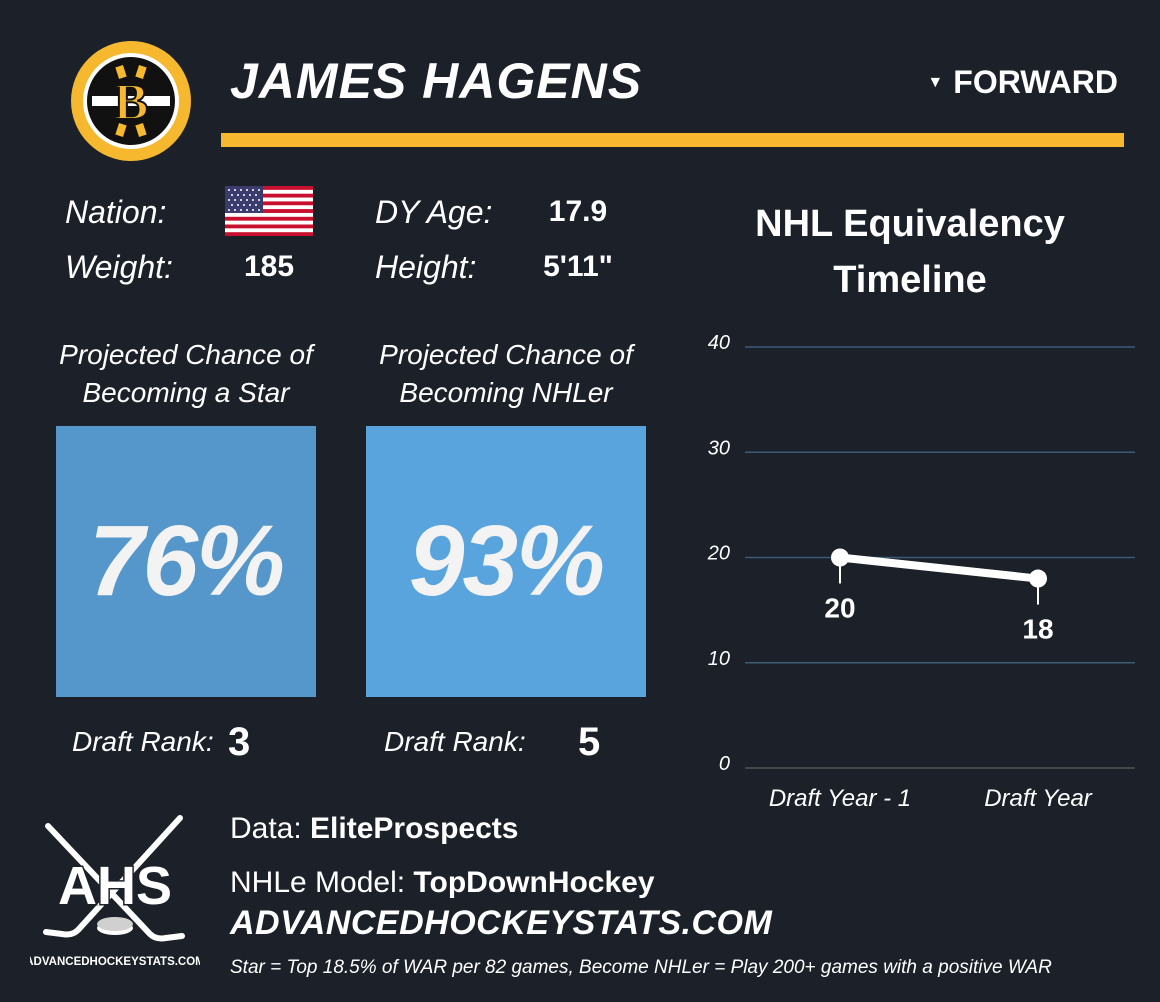 This screenshot has width=1160, height=1002. I want to click on model-credit-prefix: NHLe Model:, so click(322, 882).